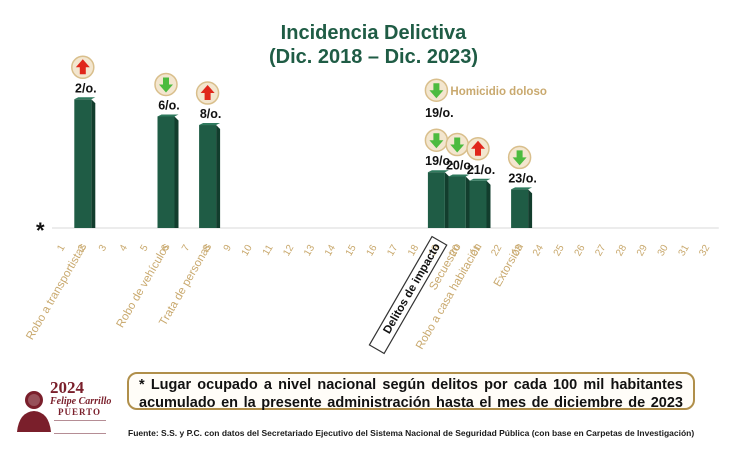 This screenshot has width=747, height=450. I want to click on x-tick-label: 10, so click(247, 251).